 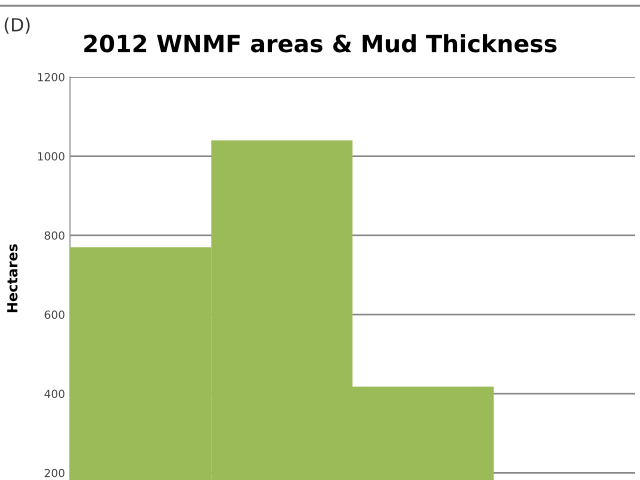 What do you see at coordinates (54, 314) in the screenshot?
I see `y-tick-label: 600` at bounding box center [54, 314].